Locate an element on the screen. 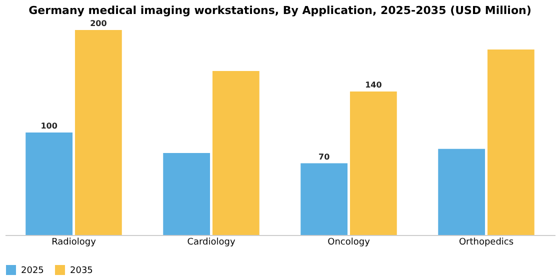  data-label: 70 is located at coordinates (324, 157).